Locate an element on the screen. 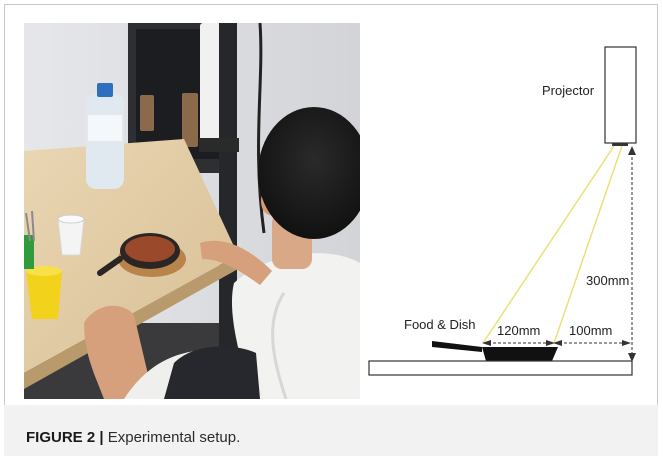 The height and width of the screenshot is (461, 663). food is located at coordinates (150, 249).